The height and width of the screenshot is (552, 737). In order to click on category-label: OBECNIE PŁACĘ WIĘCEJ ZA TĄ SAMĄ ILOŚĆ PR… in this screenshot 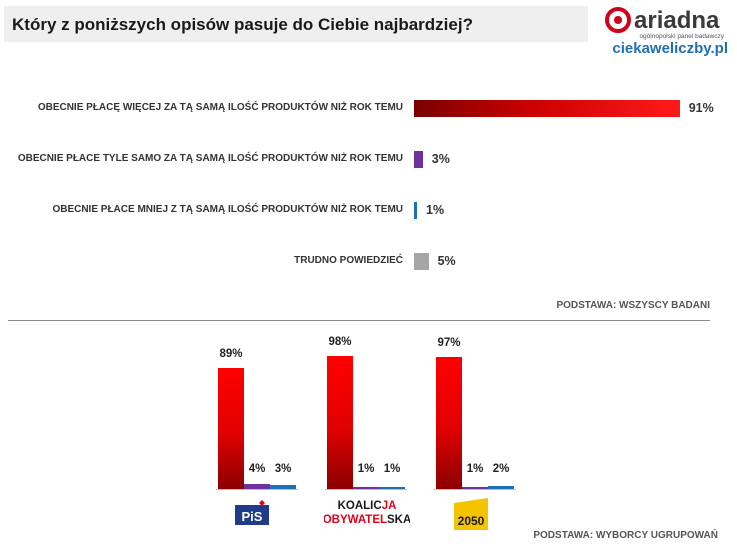, I will do `click(220, 107)`.